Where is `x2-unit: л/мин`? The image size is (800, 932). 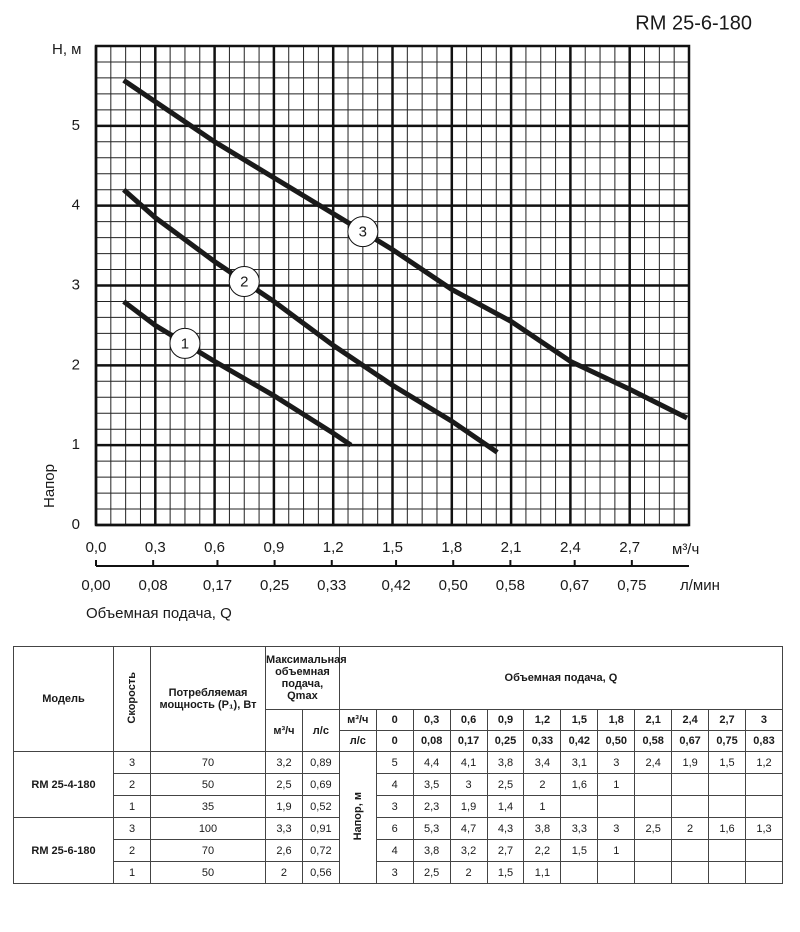
x2-unit: л/мин is located at coordinates (700, 585).